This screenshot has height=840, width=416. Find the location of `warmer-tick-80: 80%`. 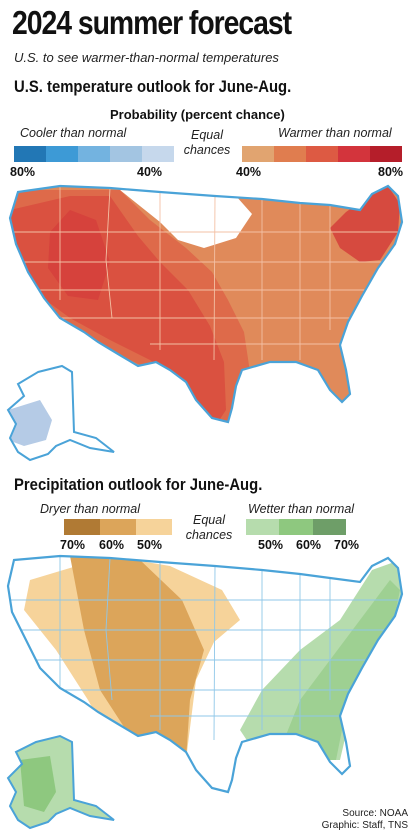

warmer-tick-80: 80% is located at coordinates (391, 172).